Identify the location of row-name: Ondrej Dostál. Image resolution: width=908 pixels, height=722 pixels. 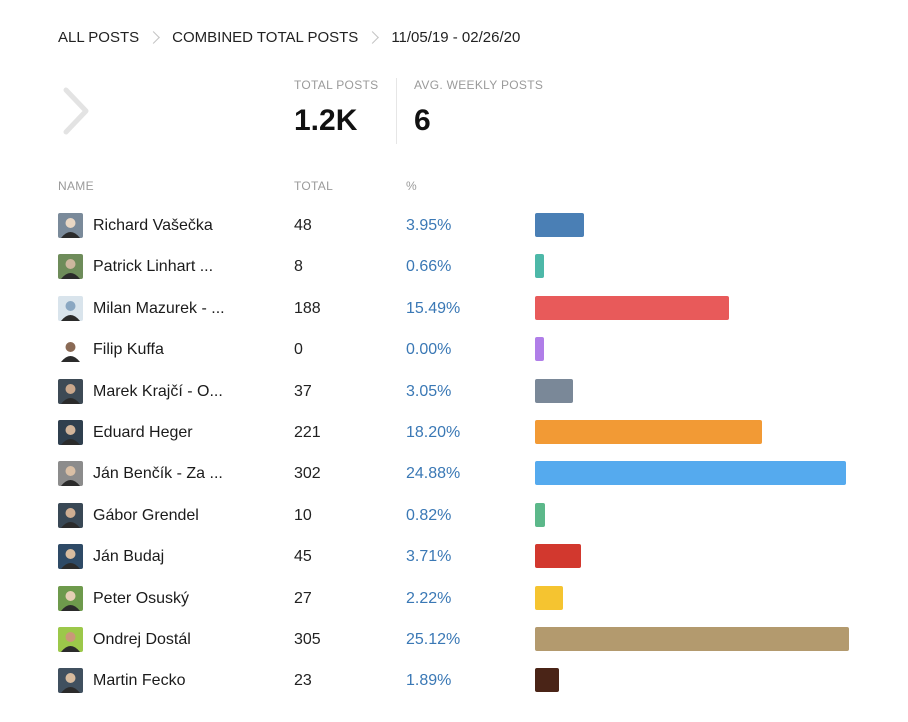
(142, 639).